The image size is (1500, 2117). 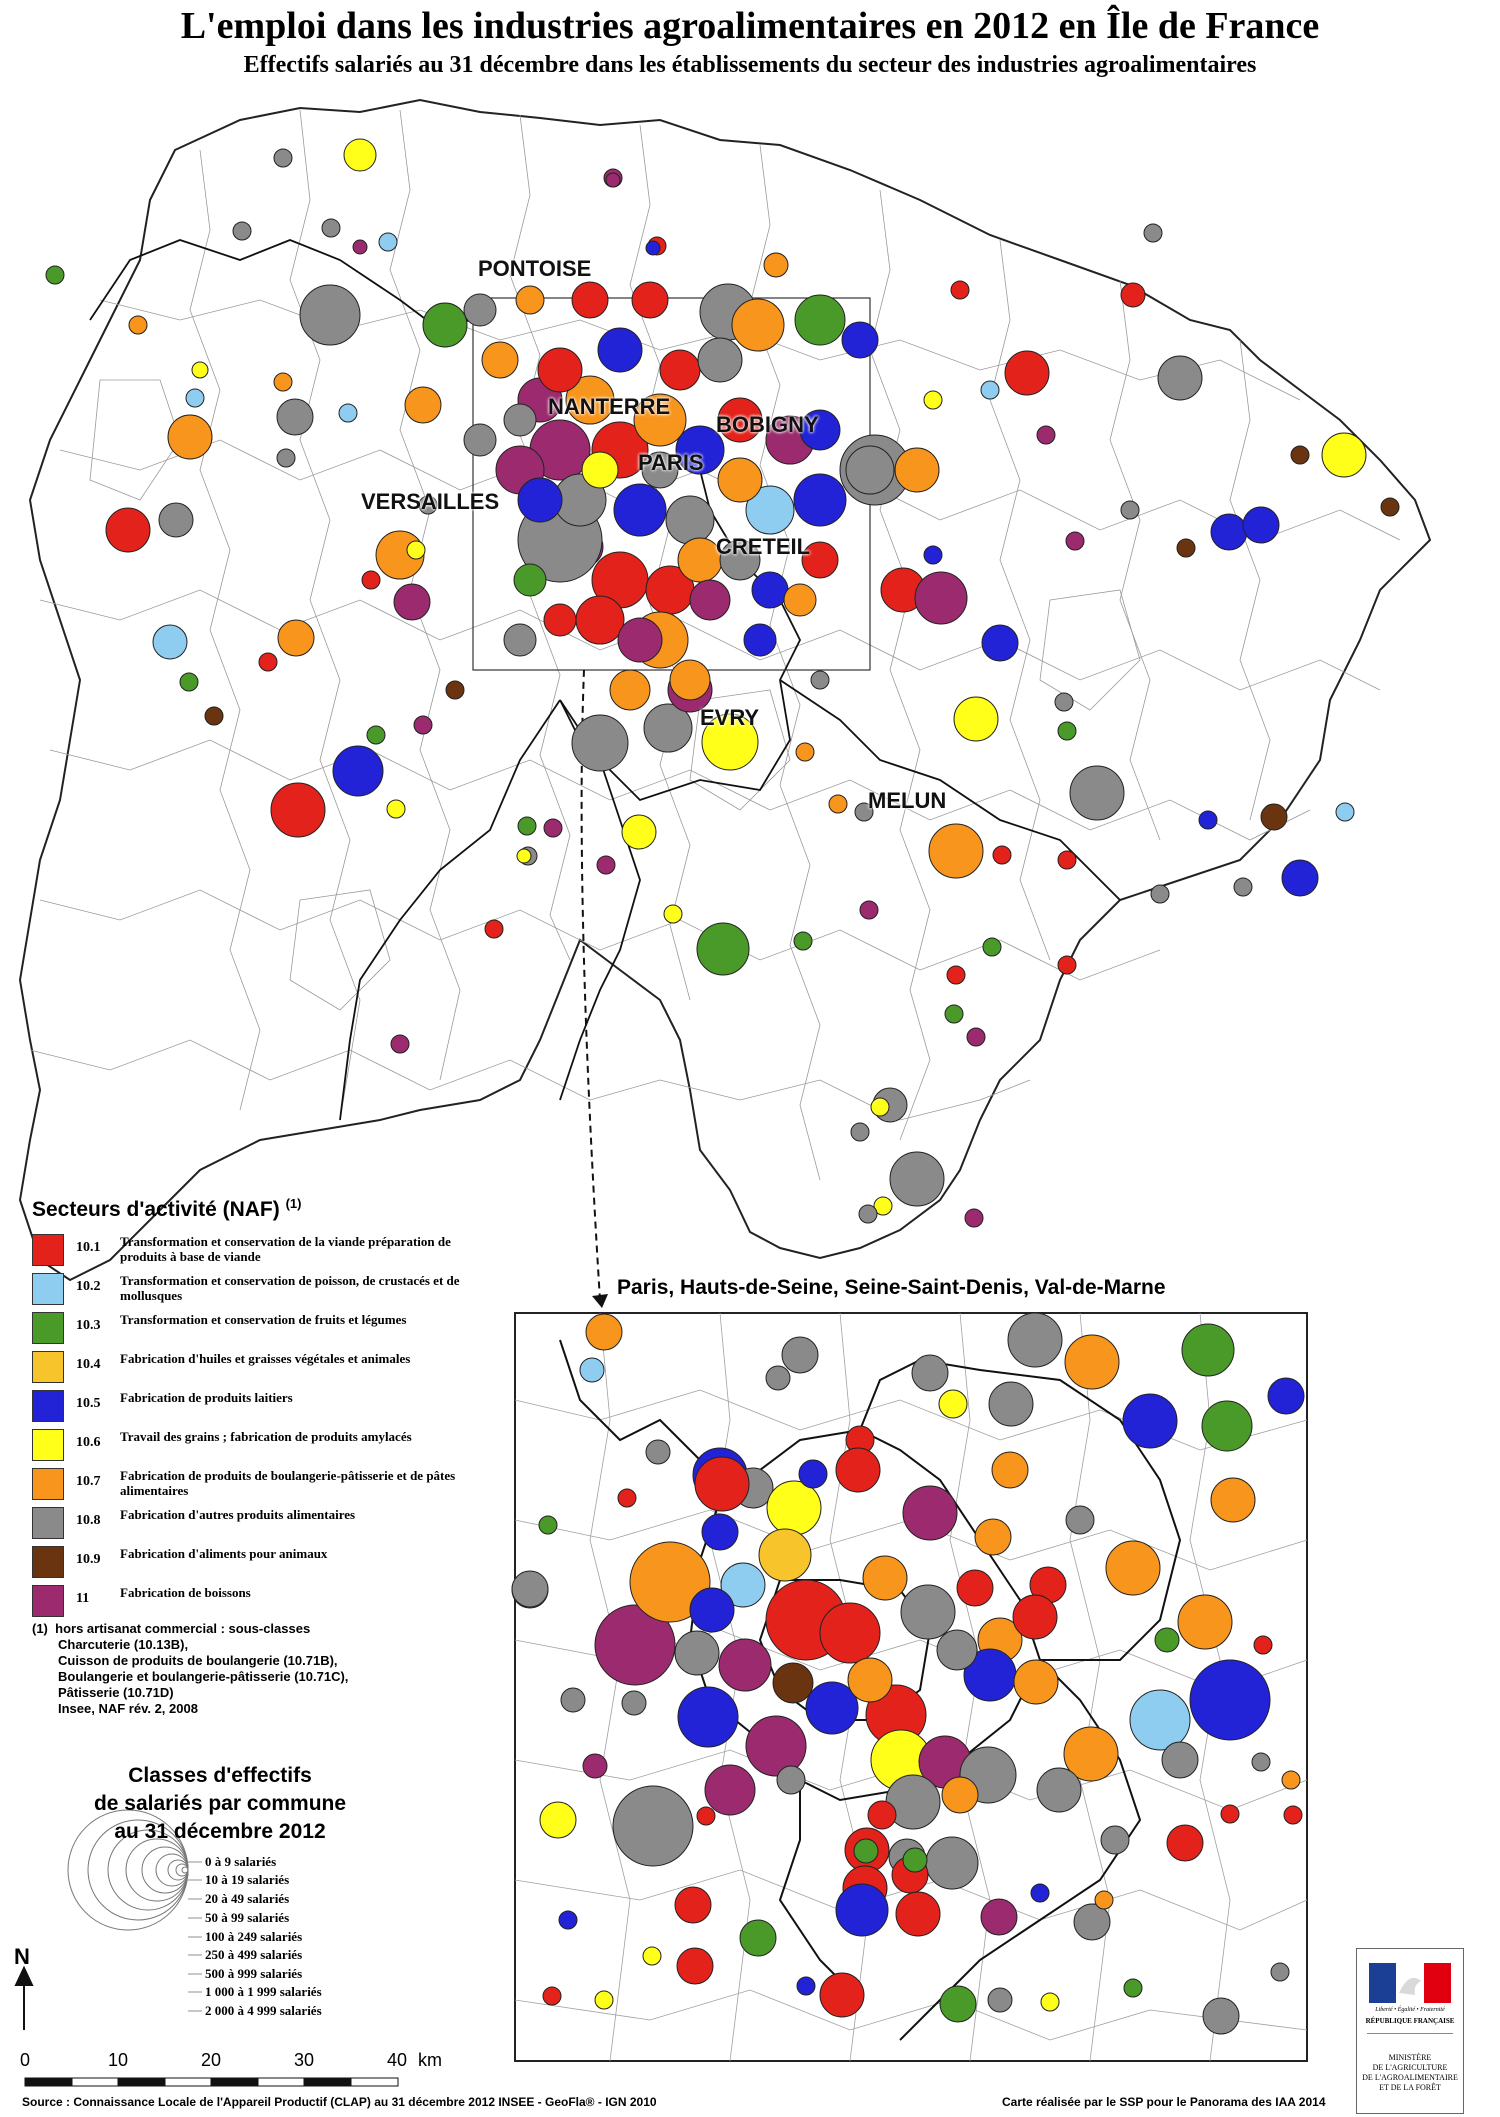 I want to click on city-label-creteil: CRETEIL, so click(x=763, y=546).